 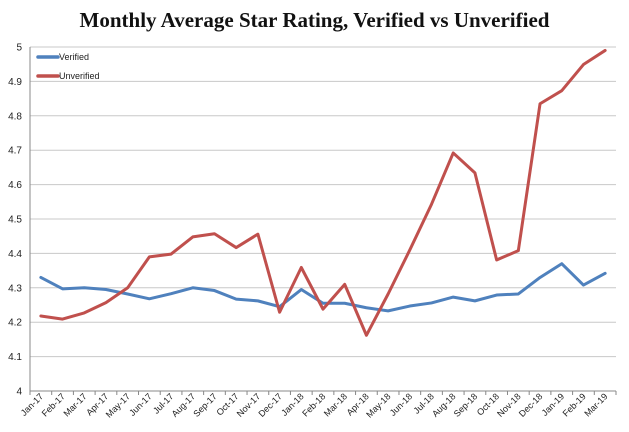 What do you see at coordinates (270, 405) in the screenshot?
I see `x-tick-label: Dec-17` at bounding box center [270, 405].